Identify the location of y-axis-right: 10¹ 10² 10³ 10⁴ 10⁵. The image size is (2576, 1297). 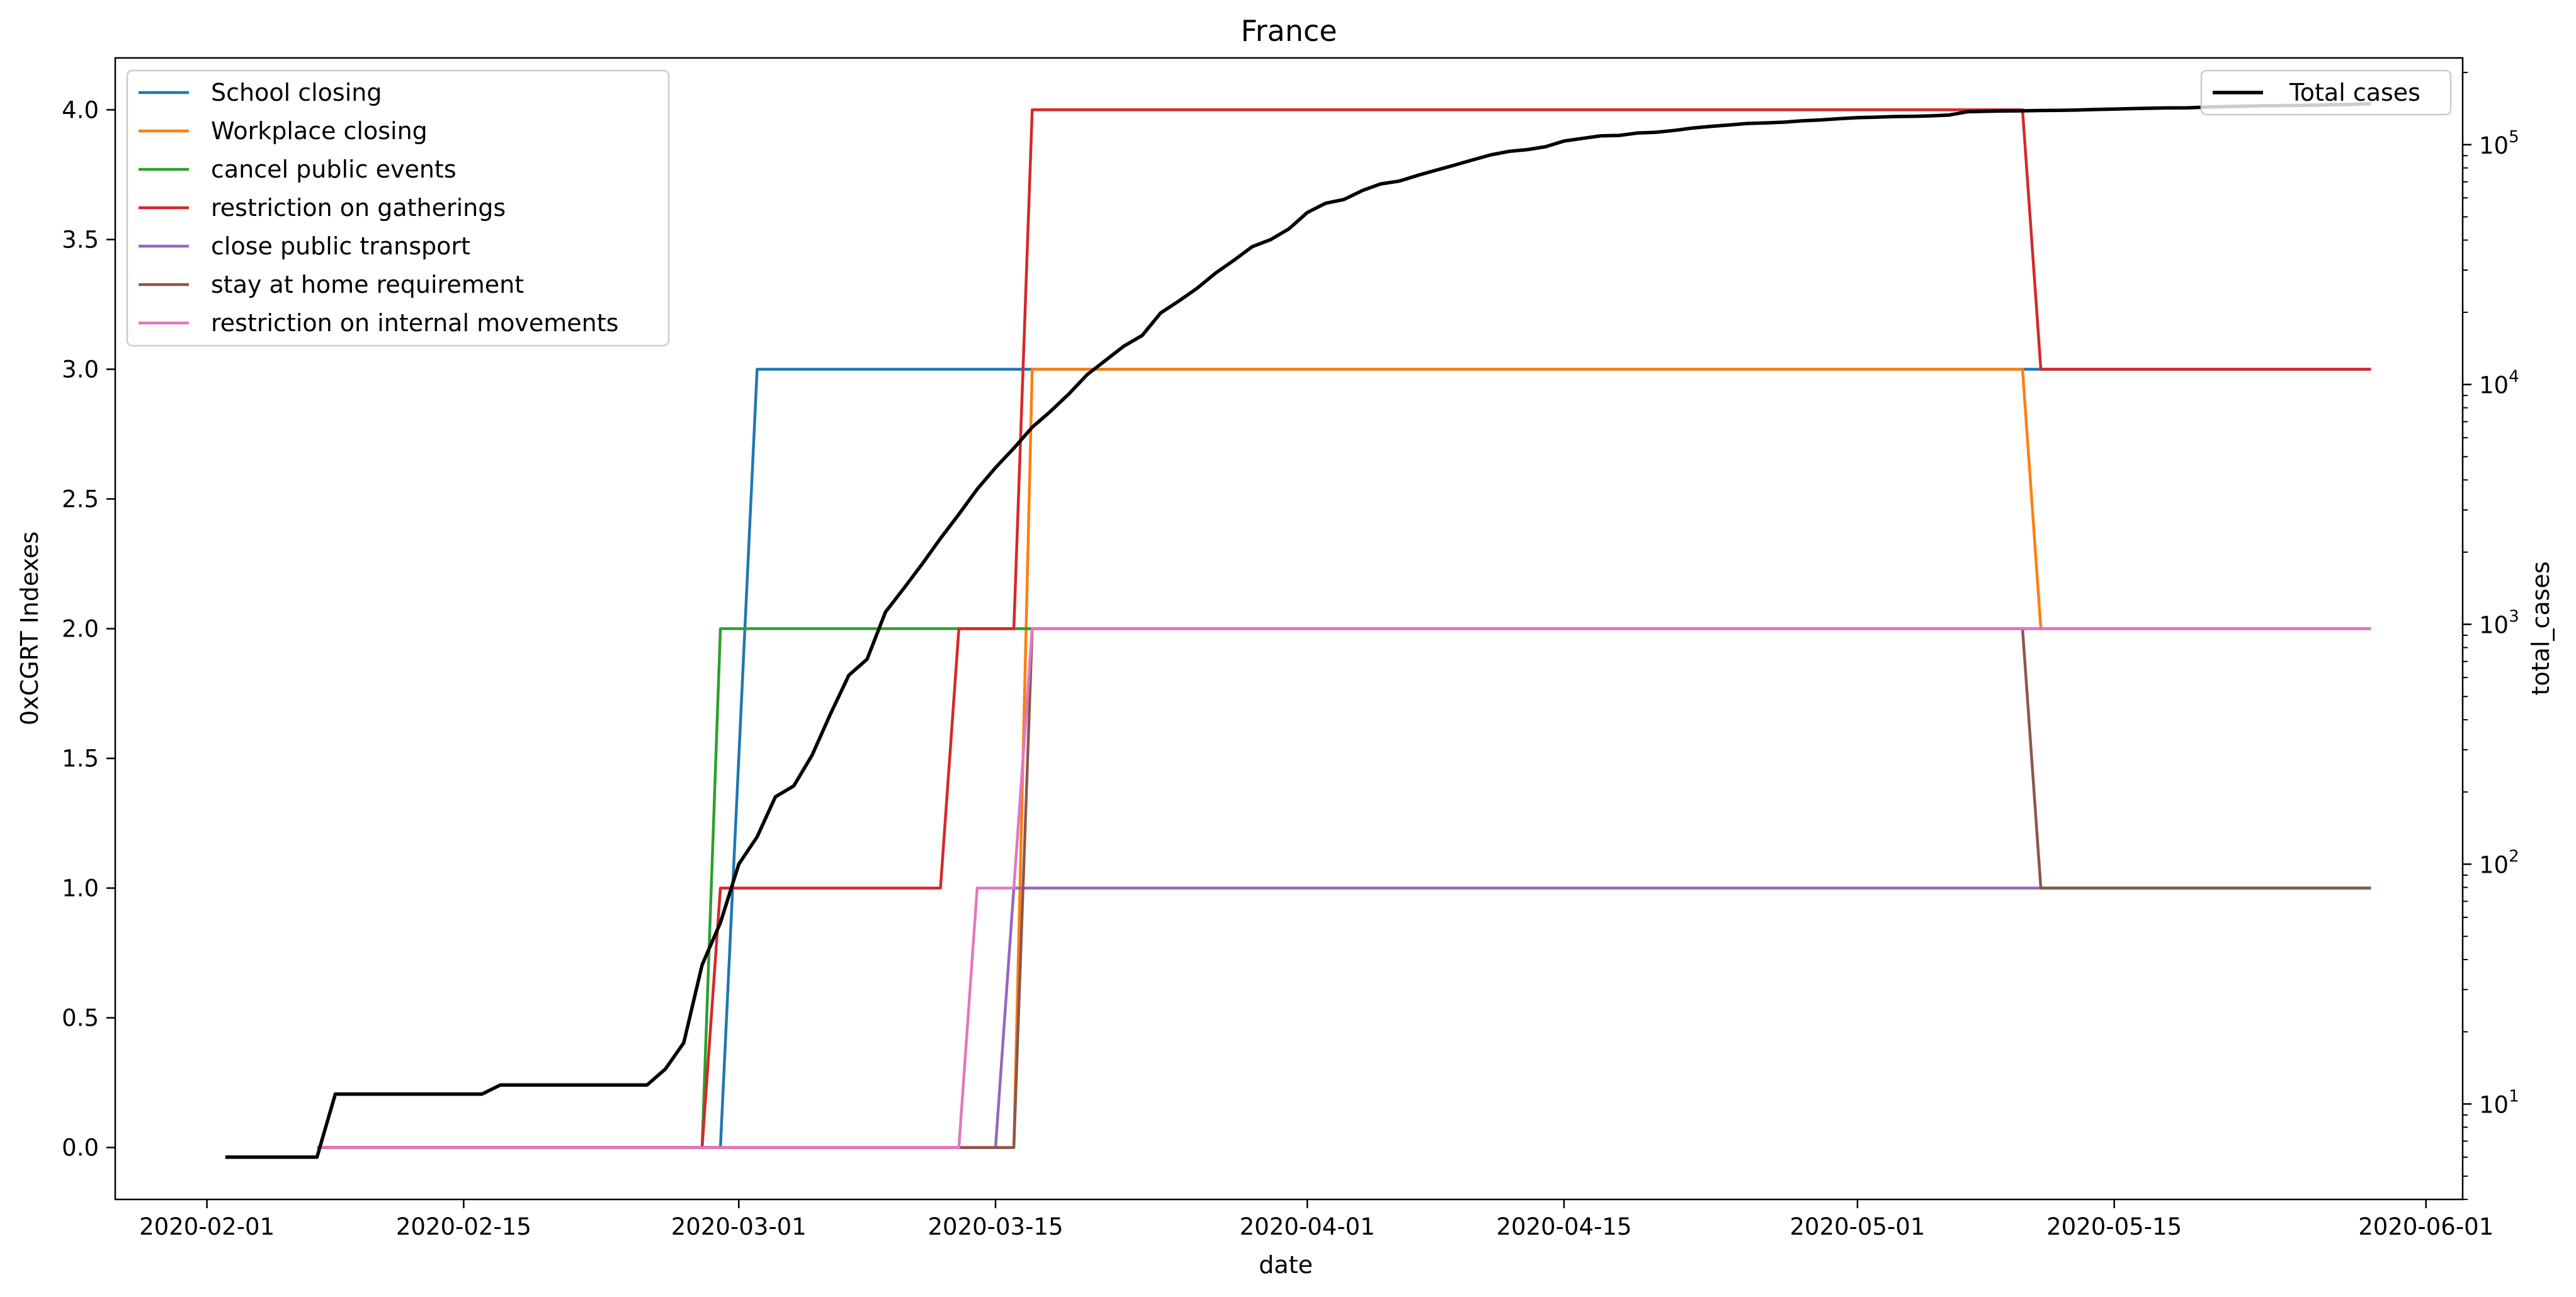
(2491, 636).